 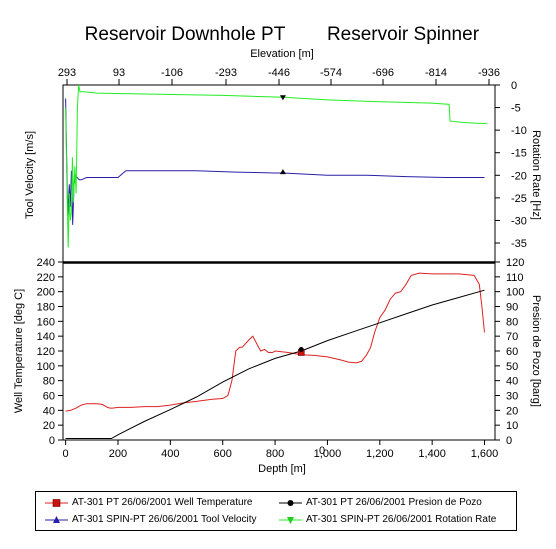 I want to click on bottom-x-axis-tick-label: 400, so click(x=170, y=454).